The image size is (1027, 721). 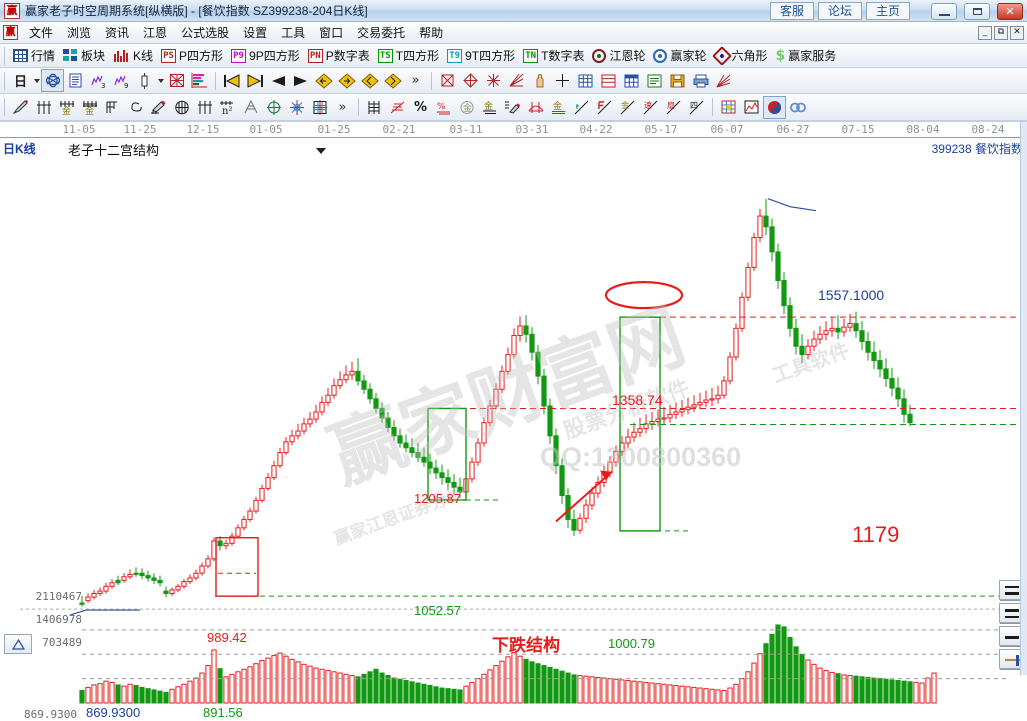 What do you see at coordinates (300, 80) in the screenshot?
I see `next-button` at bounding box center [300, 80].